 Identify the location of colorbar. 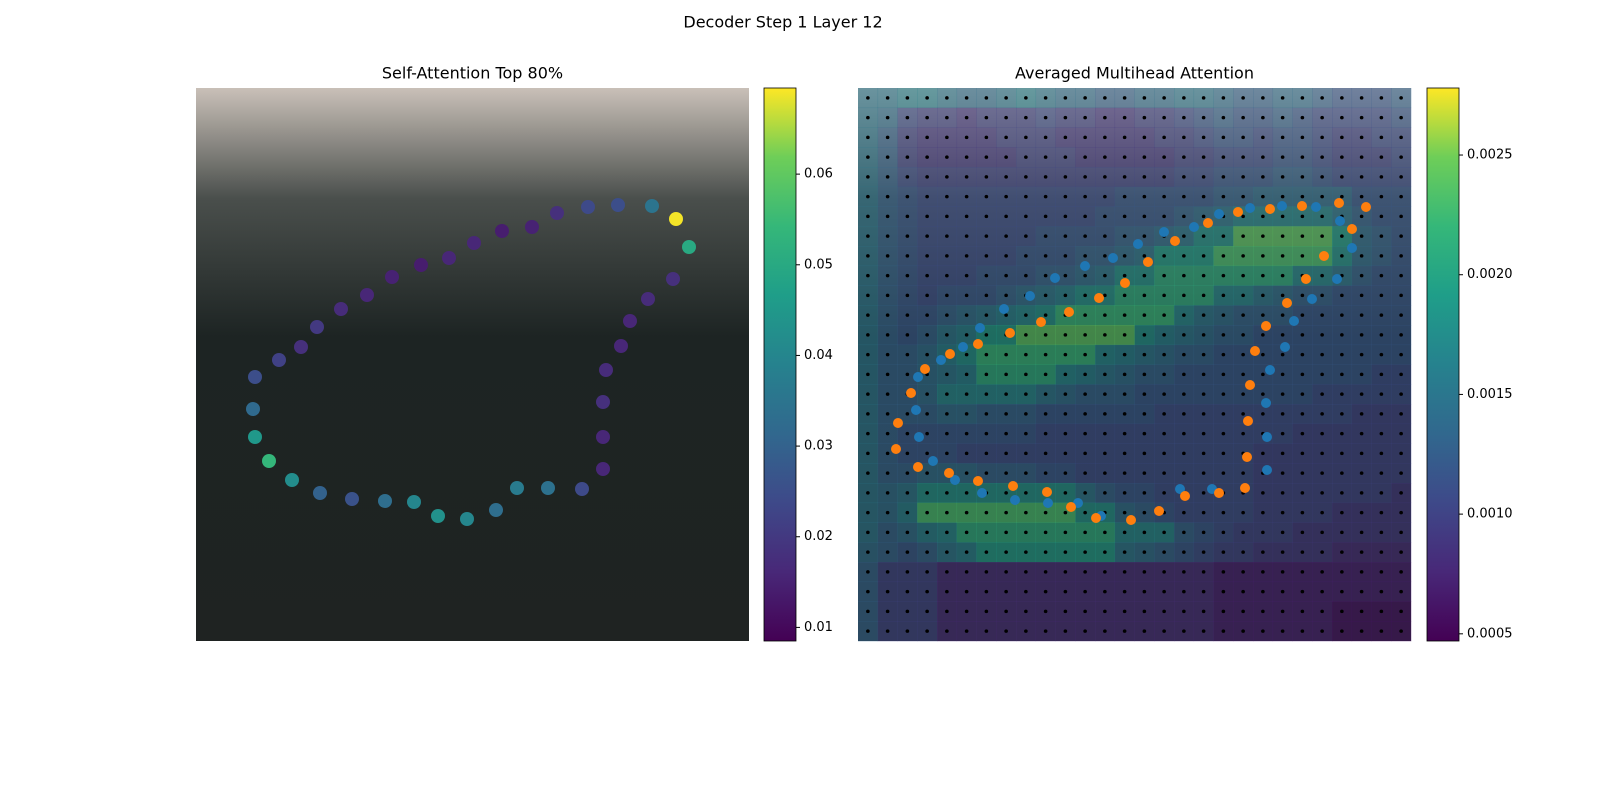
(1443, 364).